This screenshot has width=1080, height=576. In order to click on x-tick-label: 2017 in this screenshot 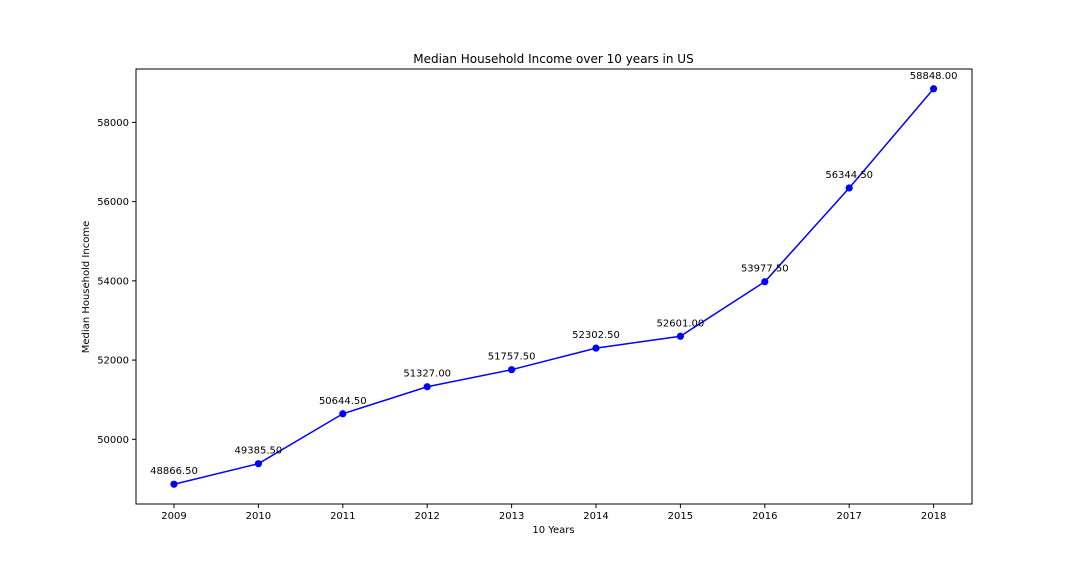, I will do `click(848, 516)`.